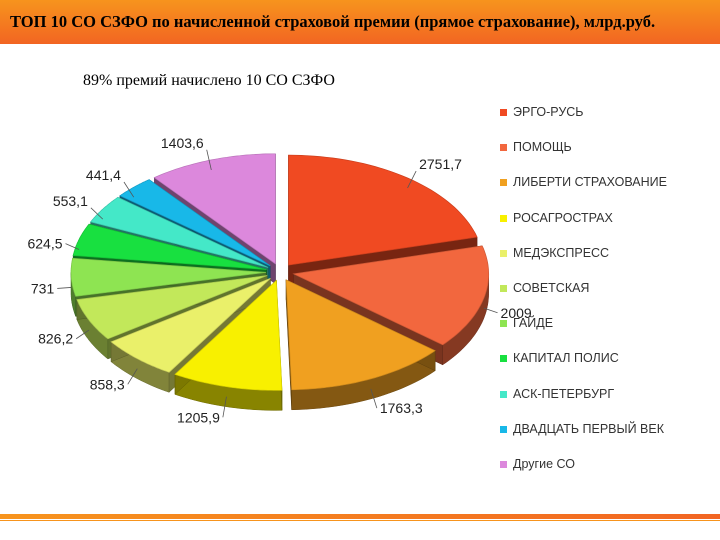 The height and width of the screenshot is (540, 720). I want to click on legend-label: Другие СО, so click(544, 464).